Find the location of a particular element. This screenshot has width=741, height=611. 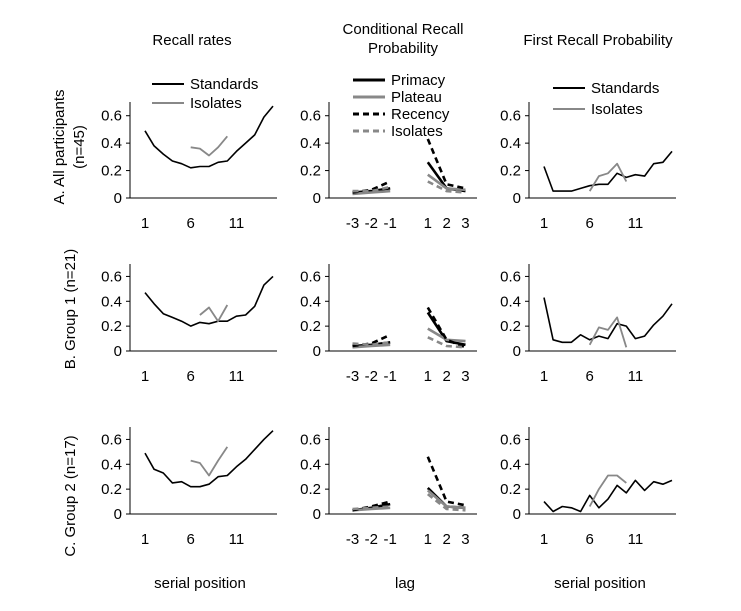

row-label-text: (n=45) is located at coordinates (79, 147).